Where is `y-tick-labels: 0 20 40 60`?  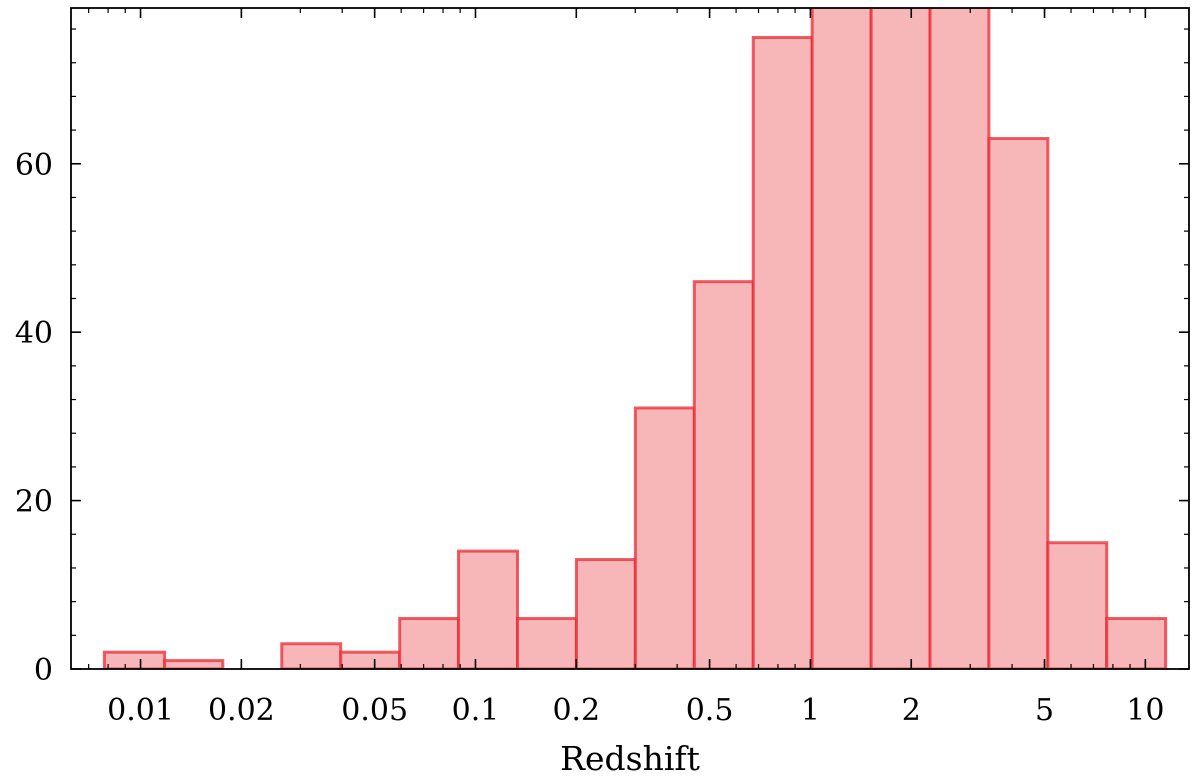 y-tick-labels: 0 20 40 60 is located at coordinates (34, 418).